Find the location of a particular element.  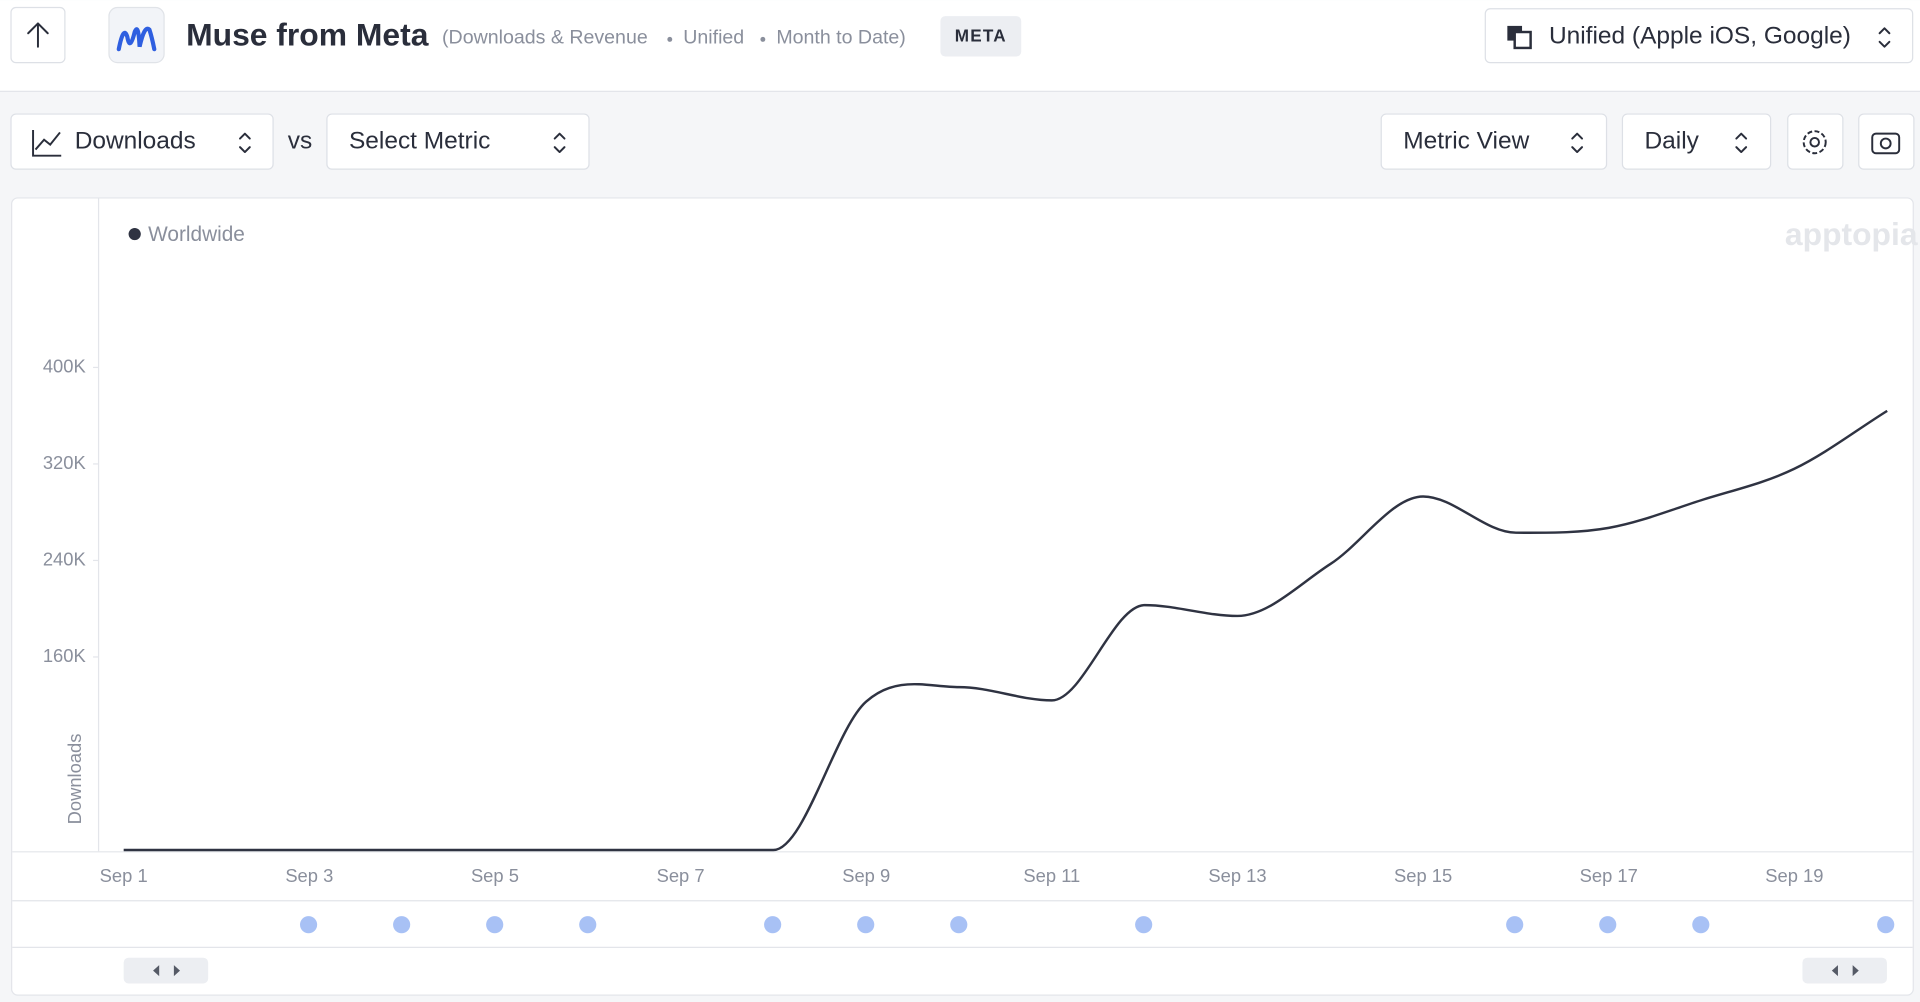

vs-label: vs is located at coordinates (300, 141).